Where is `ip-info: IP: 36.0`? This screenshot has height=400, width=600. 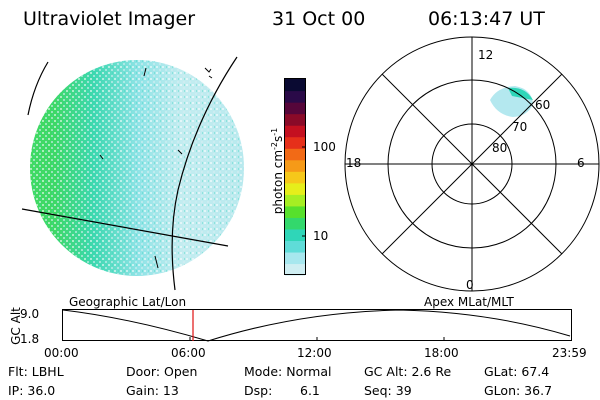 ip-info: IP: 36.0 is located at coordinates (32, 390).